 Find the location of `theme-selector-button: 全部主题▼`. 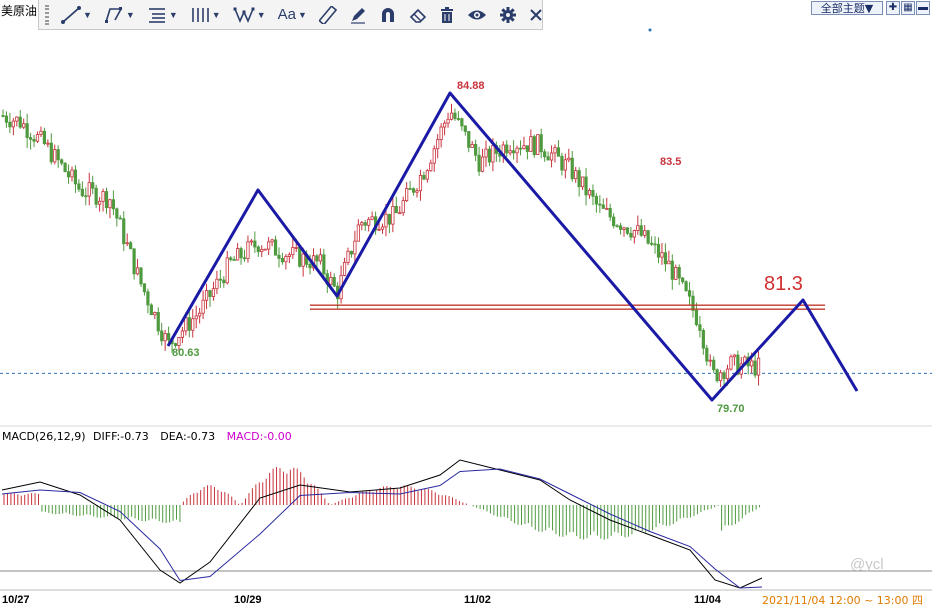

theme-selector-button: 全部主题▼ is located at coordinates (847, 8).